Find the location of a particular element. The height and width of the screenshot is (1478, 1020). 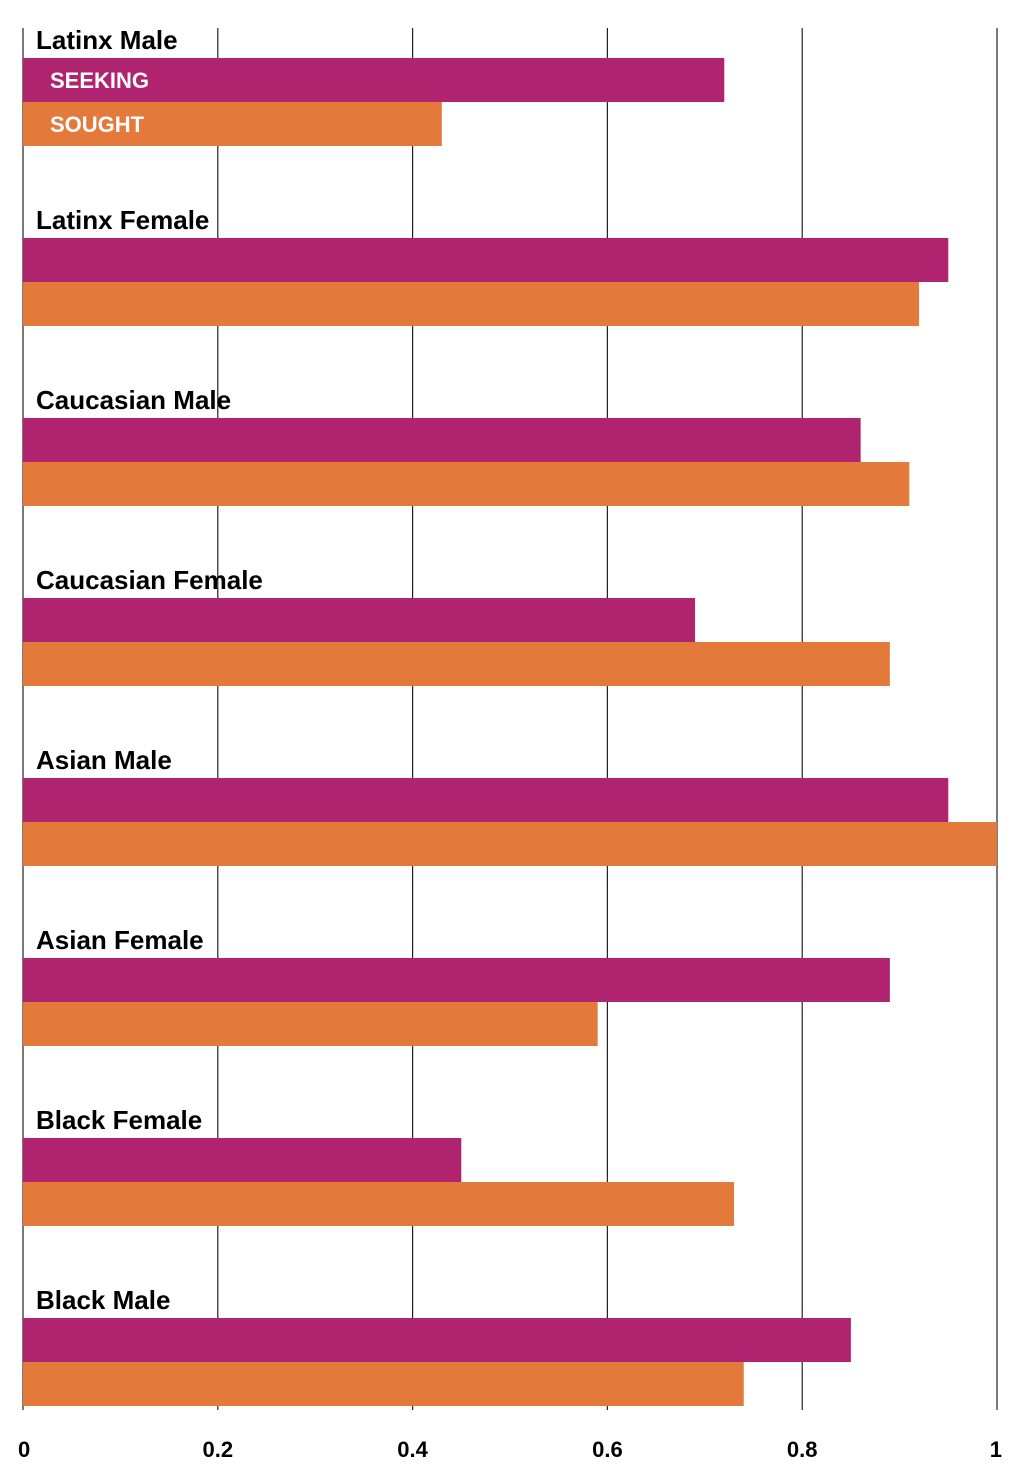

x-tick-label: 0.4 is located at coordinates (412, 1449).